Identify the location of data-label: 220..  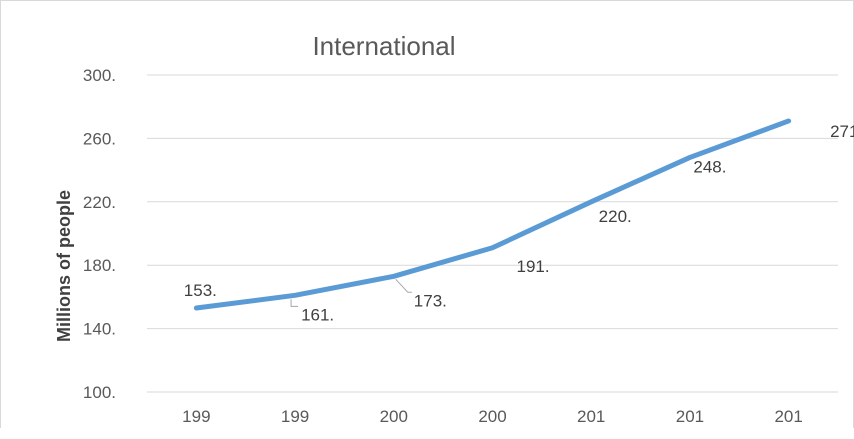
(615, 216).